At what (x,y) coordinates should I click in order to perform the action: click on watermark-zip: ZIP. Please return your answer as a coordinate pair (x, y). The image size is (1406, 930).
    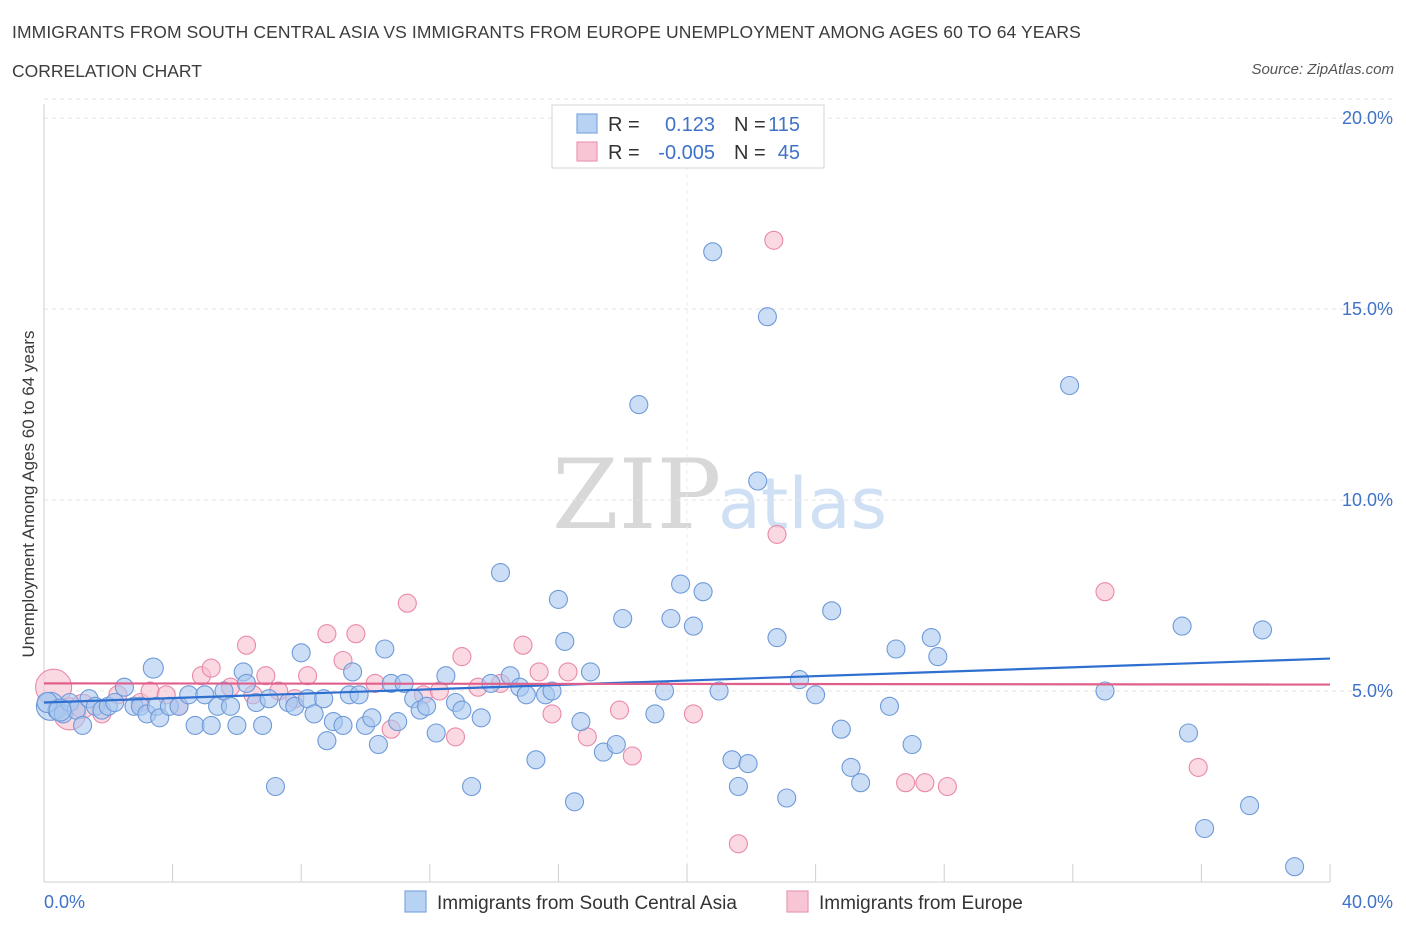
    Looking at the image, I should click on (636, 495).